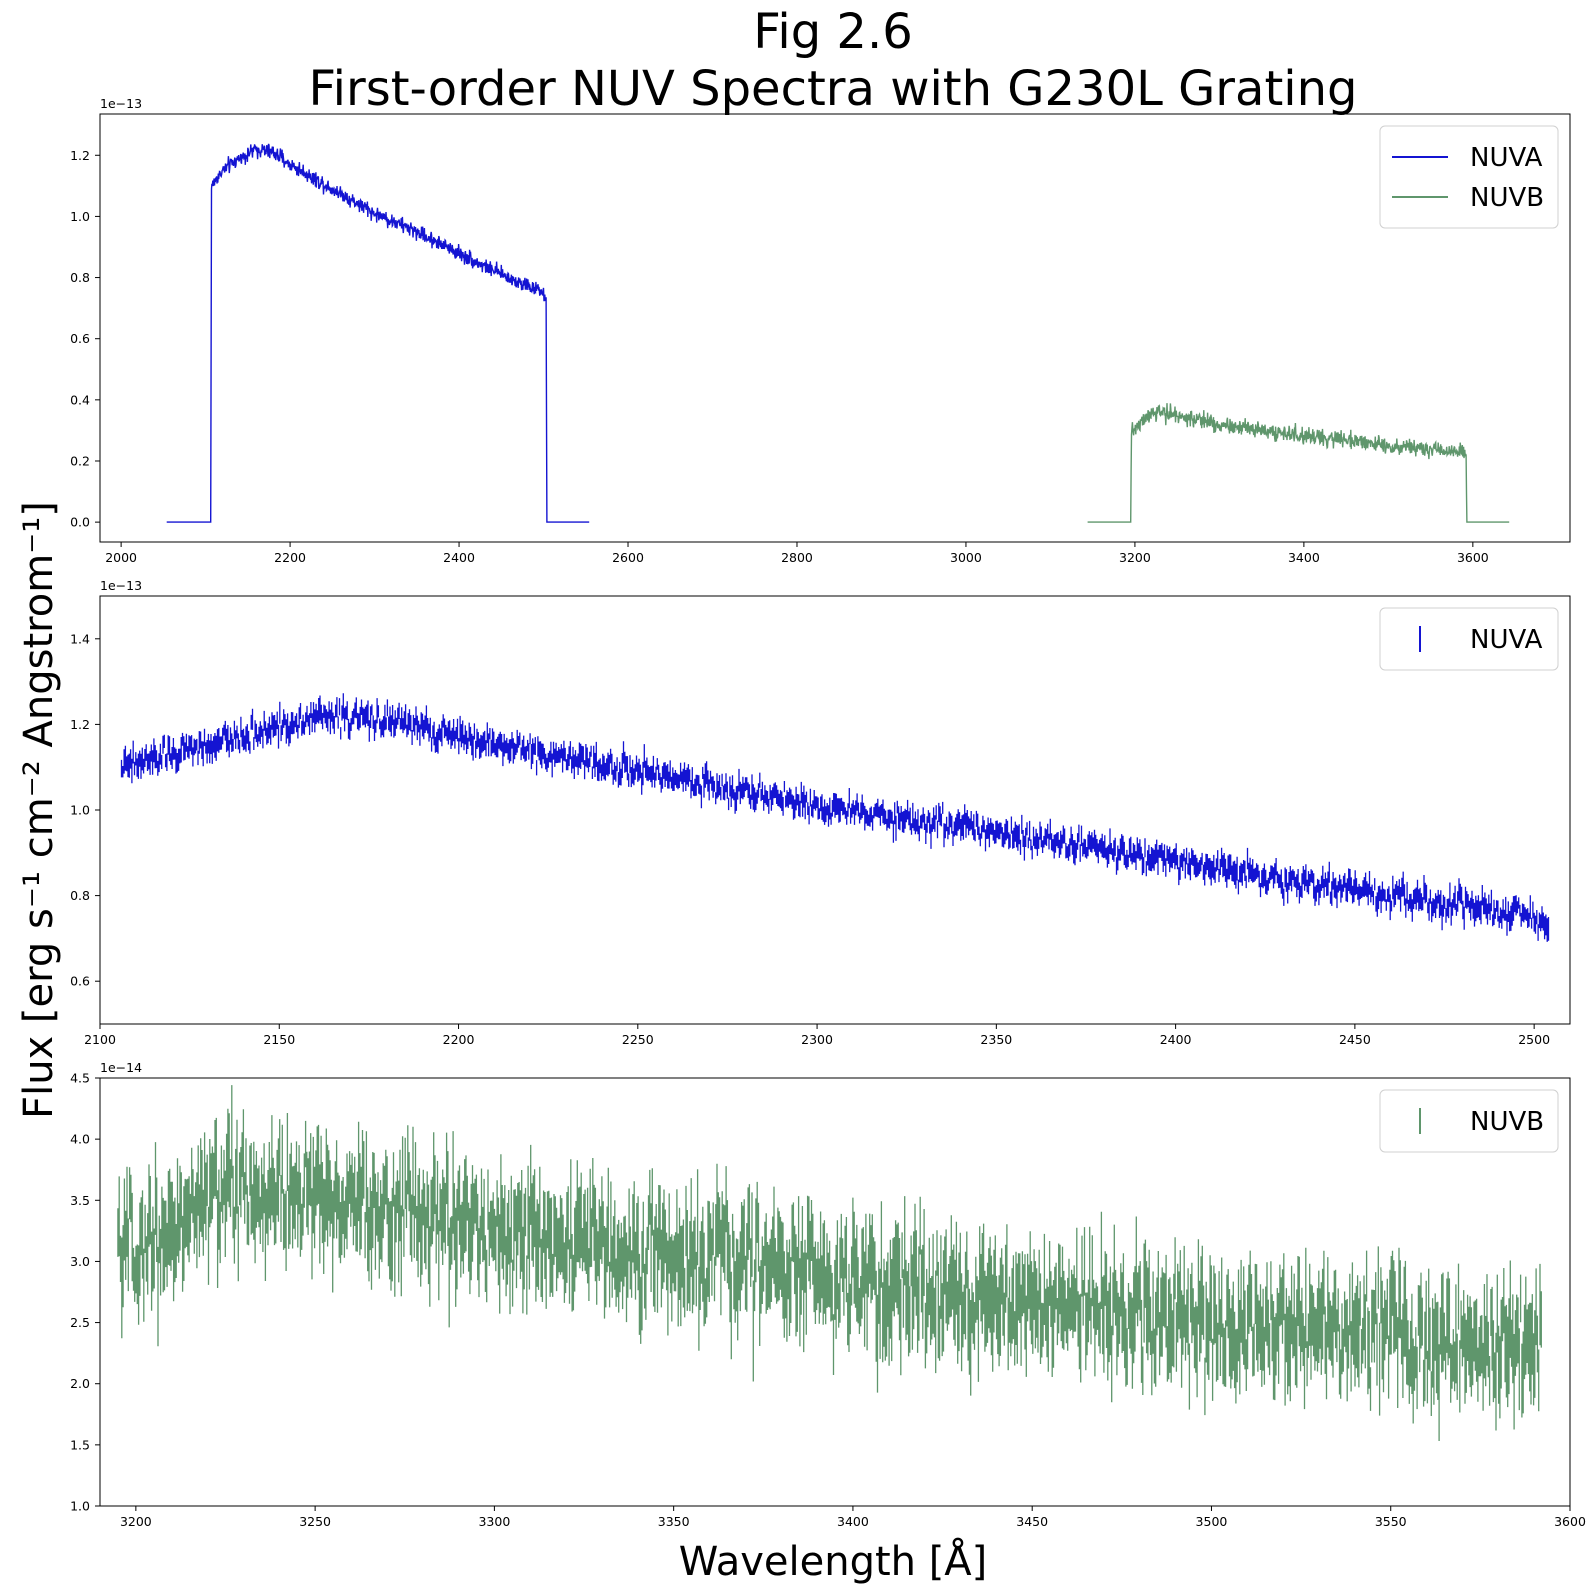 Image resolution: width=1590 pixels, height=1590 pixels. I want to click on plot-area, so click(835, 817).